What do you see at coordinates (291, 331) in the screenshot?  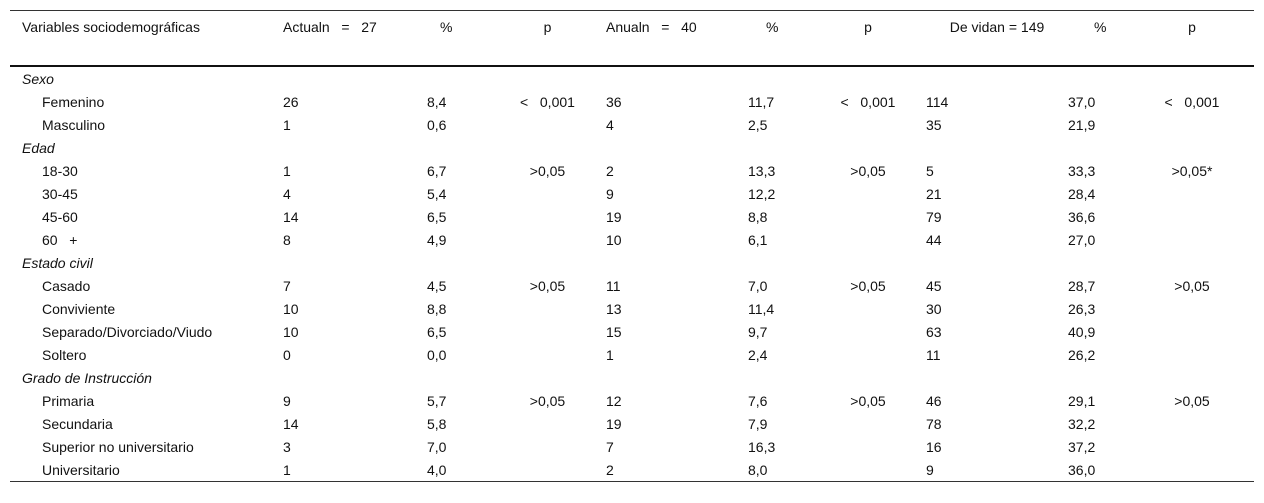 I see `cell-actual-n: 10` at bounding box center [291, 331].